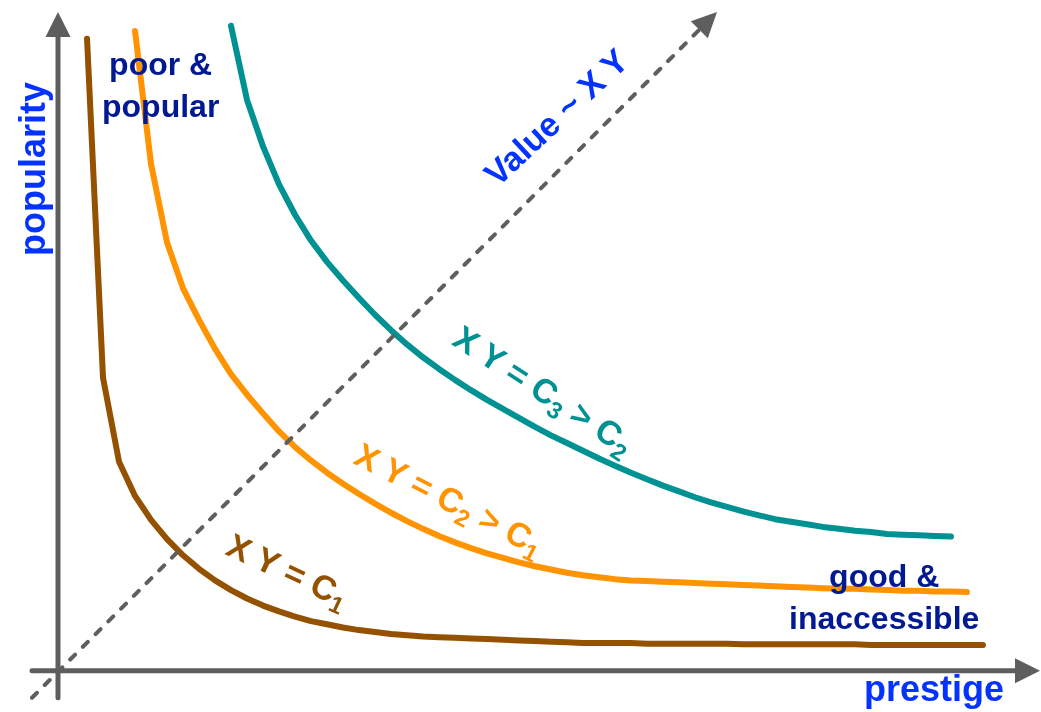 The image size is (1041, 712). Describe the element at coordinates (934, 688) in the screenshot. I see `x-axis-title: prestige` at that location.